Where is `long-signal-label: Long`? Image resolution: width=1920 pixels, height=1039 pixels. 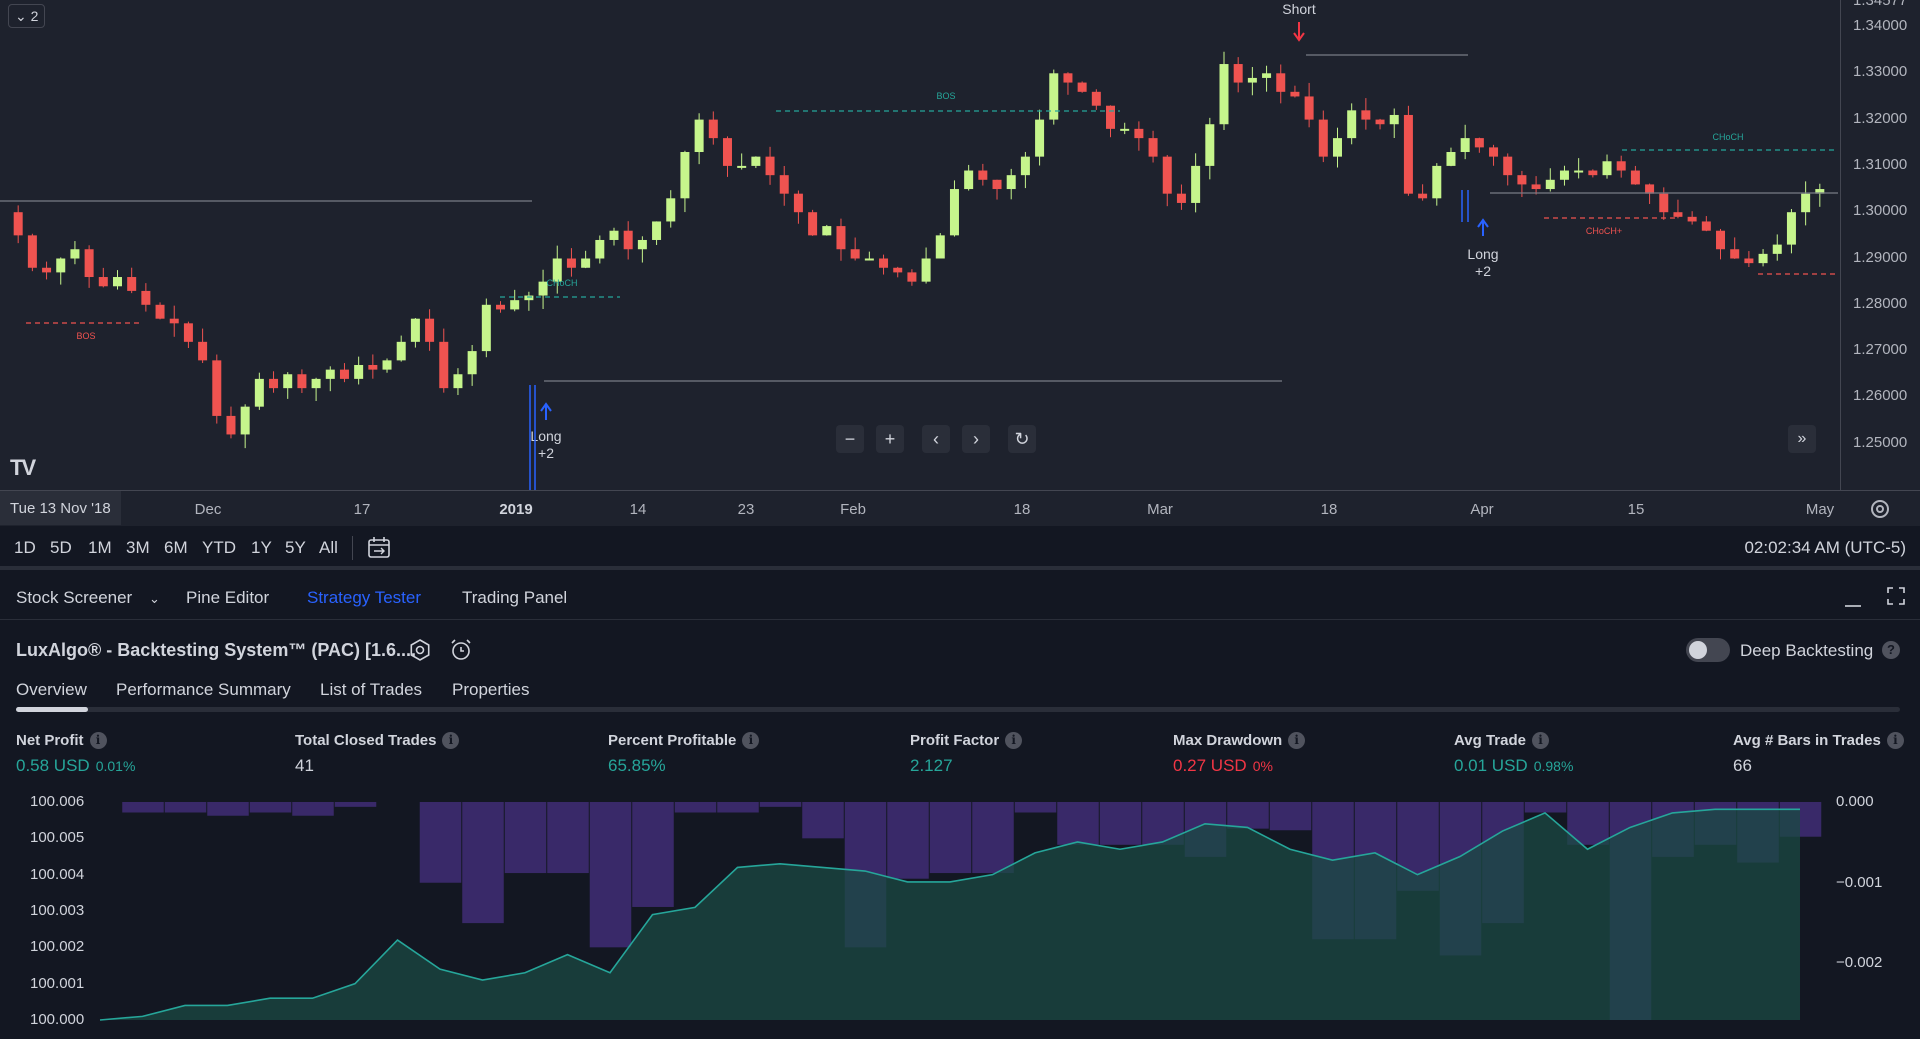
long-signal-label: Long is located at coordinates (545, 436).